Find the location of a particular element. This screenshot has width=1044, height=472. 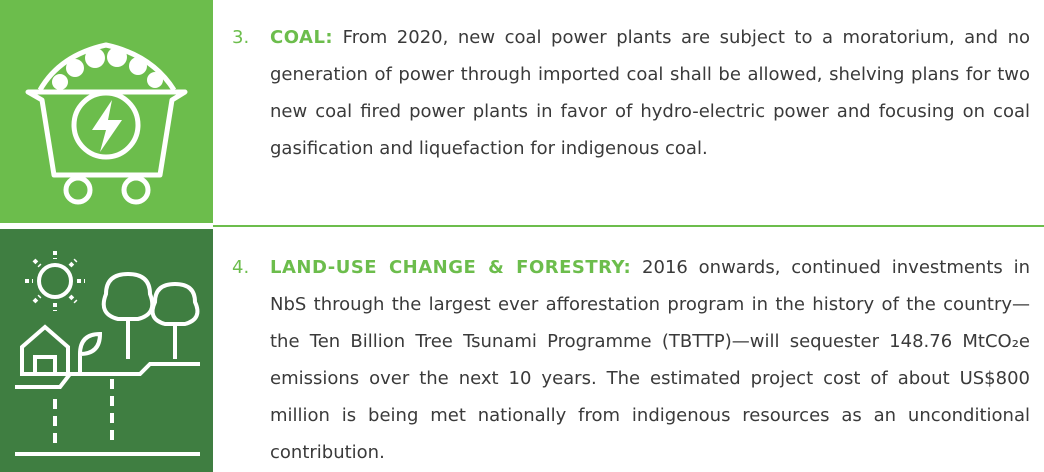

item-number: 3. is located at coordinates (241, 37).